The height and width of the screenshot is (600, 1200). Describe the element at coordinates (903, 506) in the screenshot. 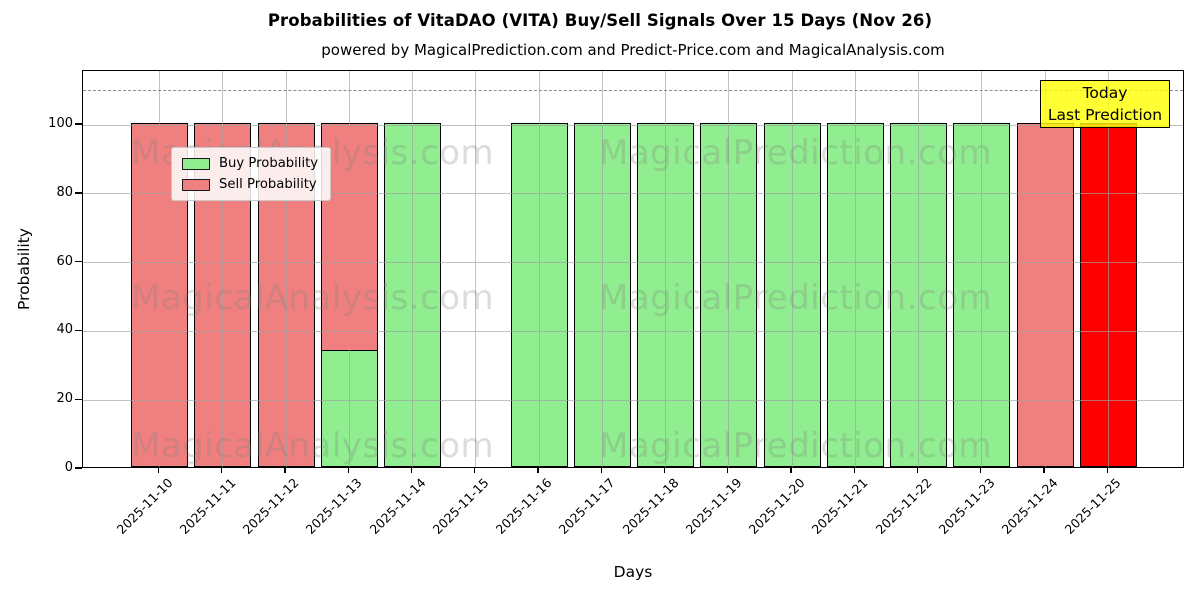

I see `x-tick-label: 2025-11-22` at that location.